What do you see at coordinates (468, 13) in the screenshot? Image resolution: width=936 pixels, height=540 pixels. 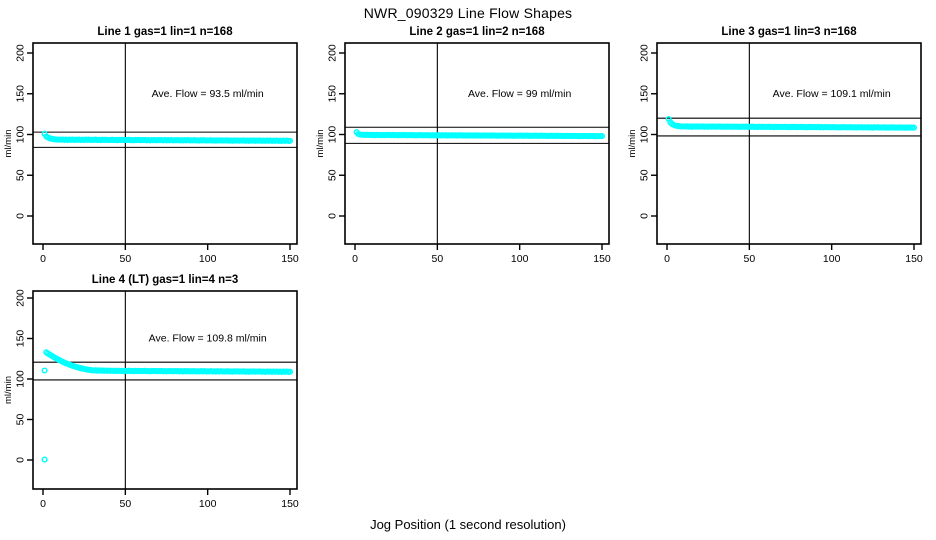 I see `figure-title: NWR_090329 Line Flow Shapes` at bounding box center [468, 13].